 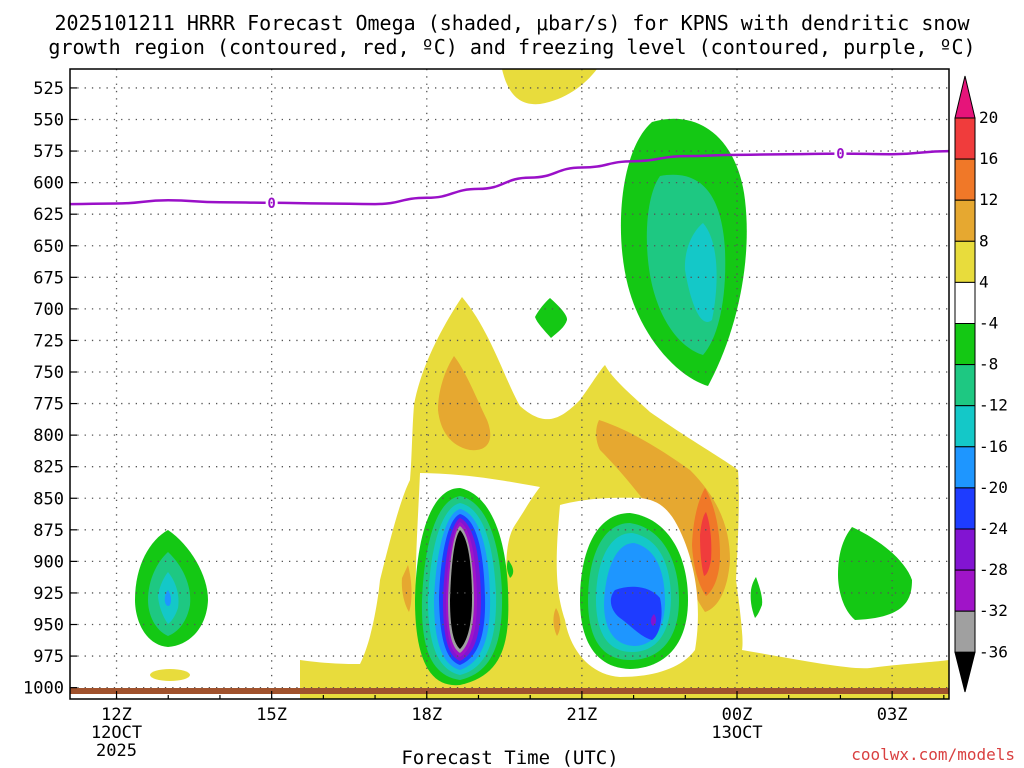 What do you see at coordinates (48, 468) in the screenshot?
I see `y-tick-label: 825` at bounding box center [48, 468].